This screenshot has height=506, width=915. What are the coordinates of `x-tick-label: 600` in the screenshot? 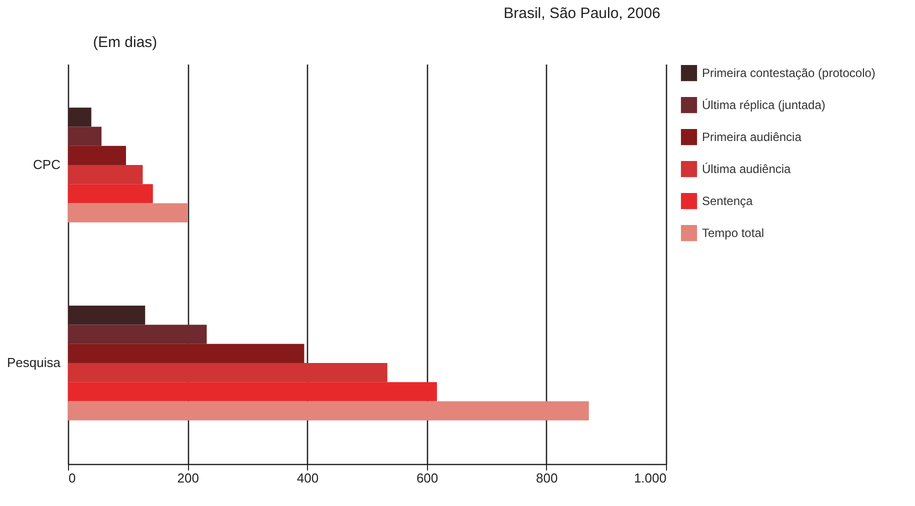 It's located at (427, 478).